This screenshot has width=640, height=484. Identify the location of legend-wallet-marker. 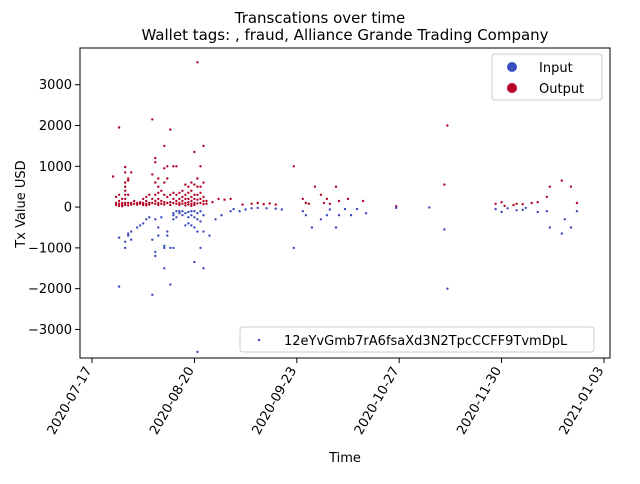
(259, 340).